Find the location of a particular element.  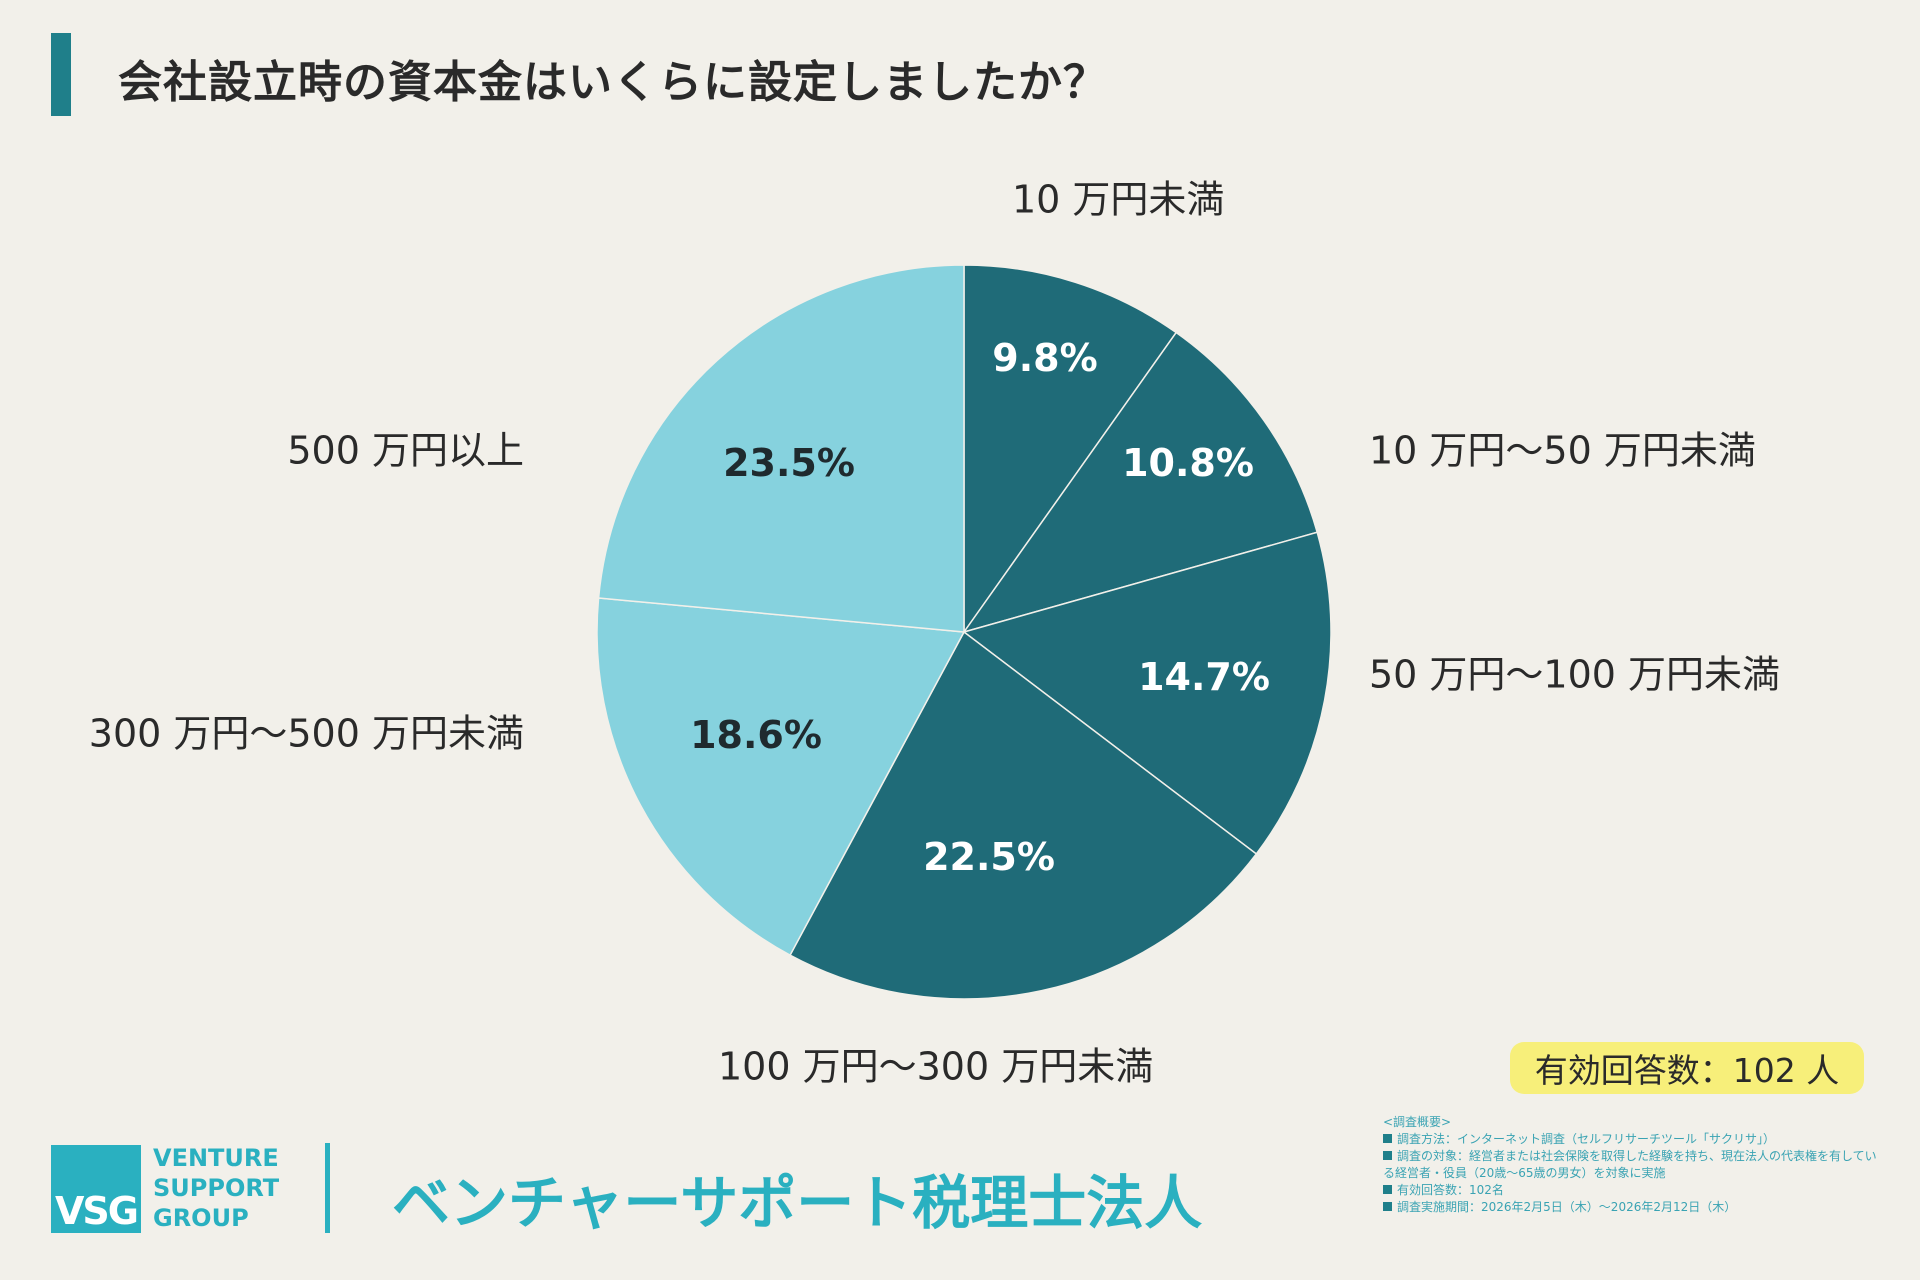

category-label: 10 万円〜50 万円未満 is located at coordinates (1562, 450).